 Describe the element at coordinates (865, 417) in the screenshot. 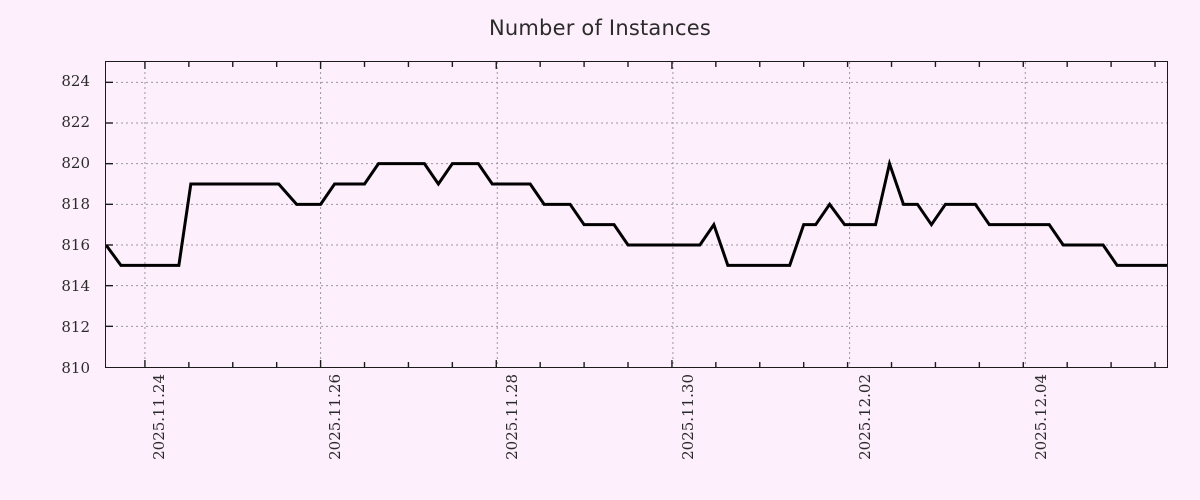

I see `x-axis-tick-label: 2025.12.02` at that location.